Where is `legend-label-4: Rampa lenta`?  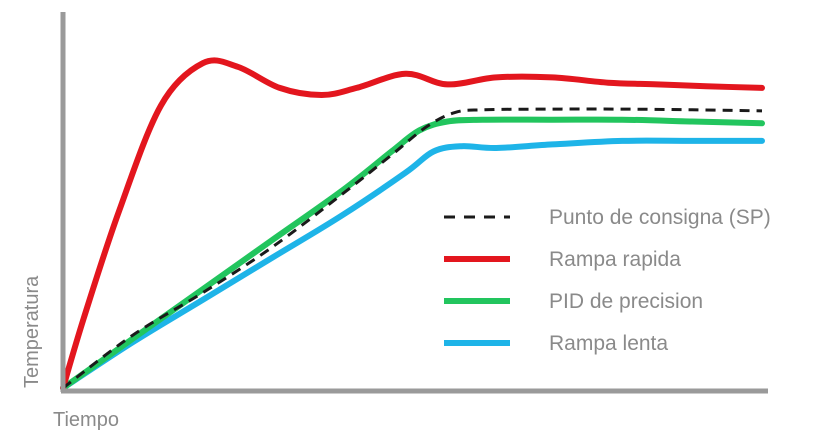 legend-label-4: Rampa lenta is located at coordinates (608, 343).